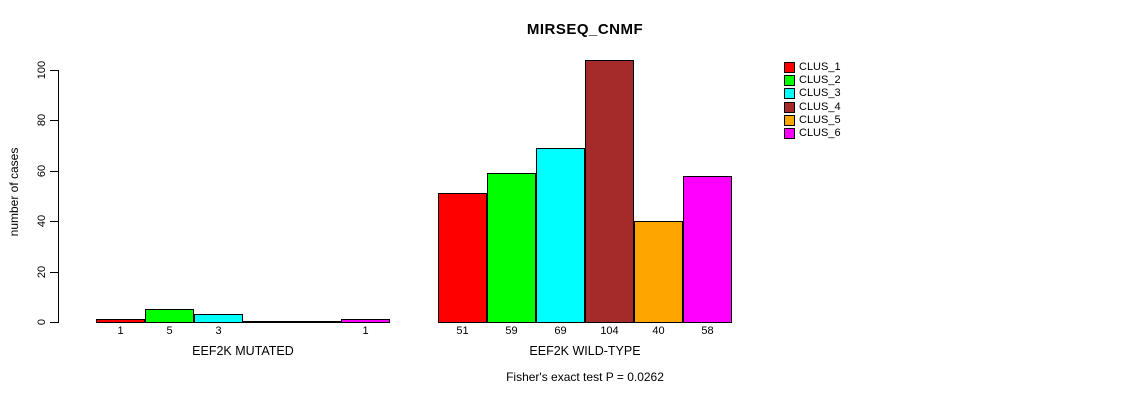 This screenshot has width=1140, height=400. Describe the element at coordinates (585, 29) in the screenshot. I see `chart-title: MIRSEQ_CNMF` at that location.